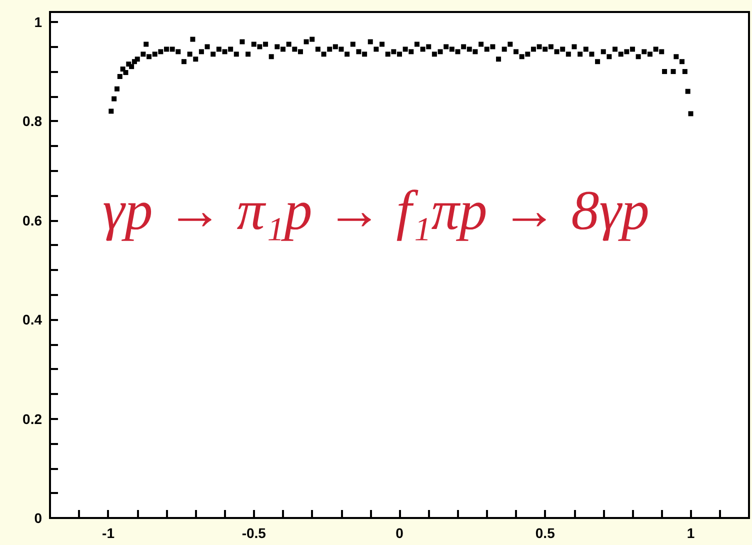 The image size is (752, 545). I want to click on x-tick-label: 1, so click(690, 533).